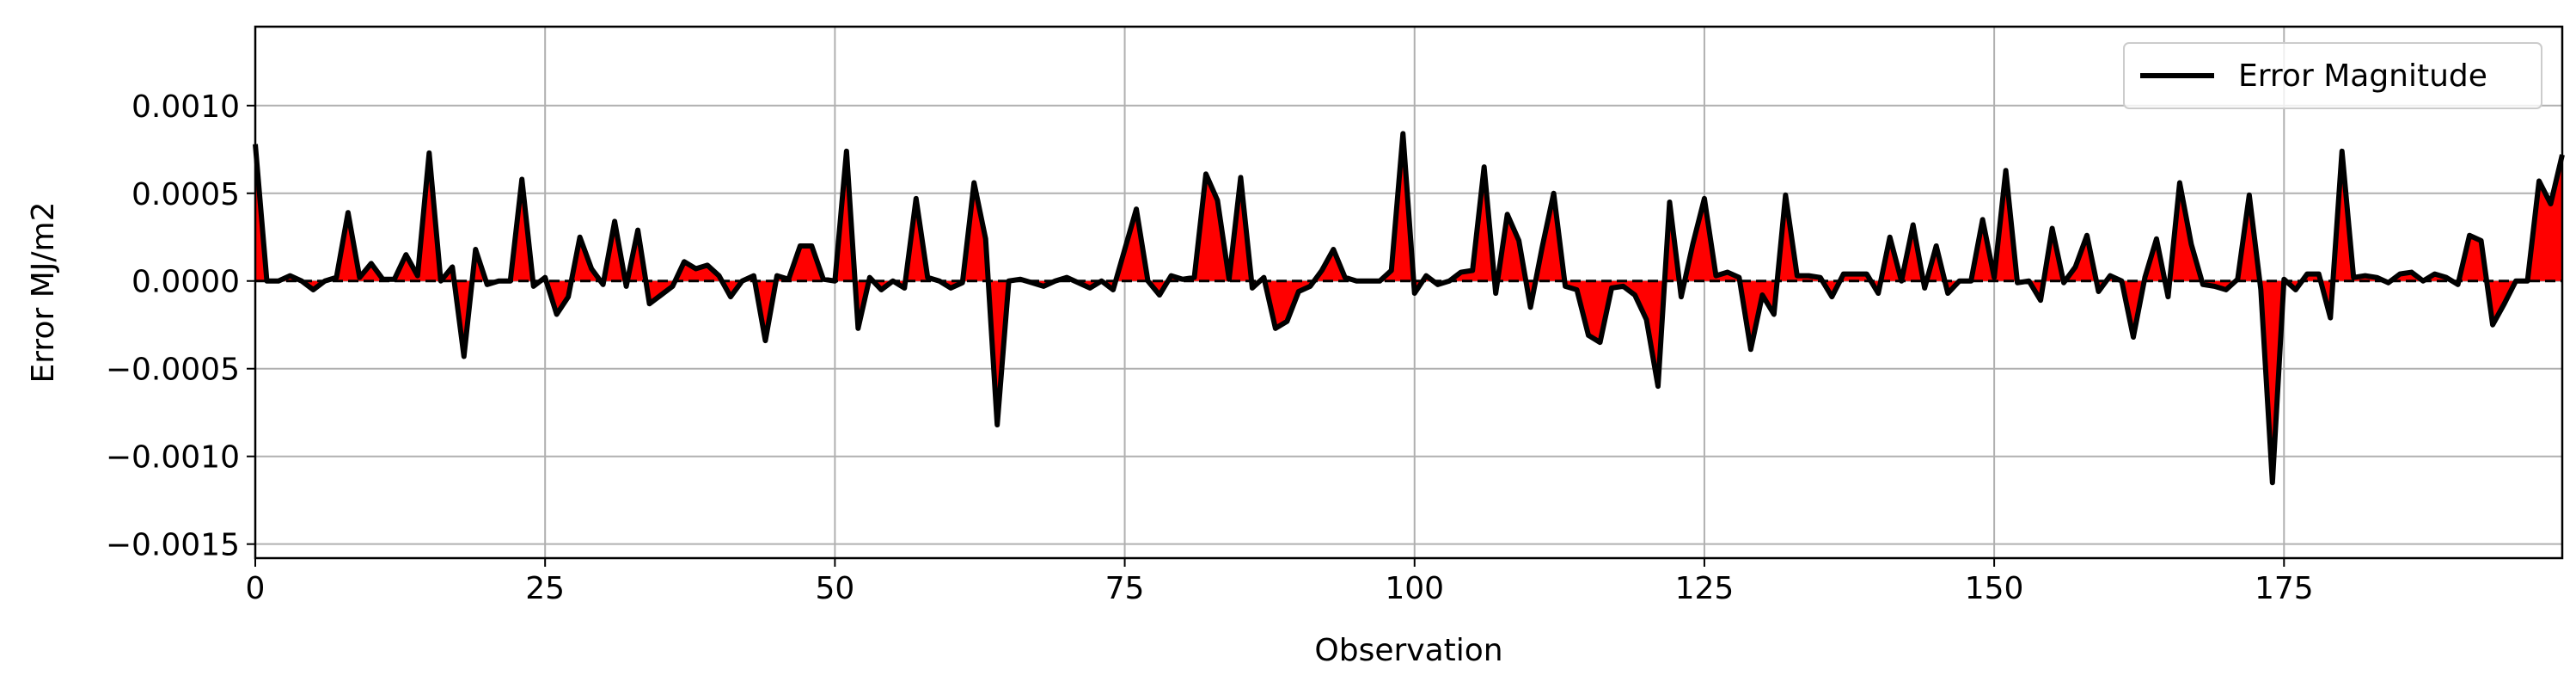 The width and height of the screenshot is (2576, 694). Describe the element at coordinates (173, 546) in the screenshot. I see `y-tick-label: −0.0015` at that location.